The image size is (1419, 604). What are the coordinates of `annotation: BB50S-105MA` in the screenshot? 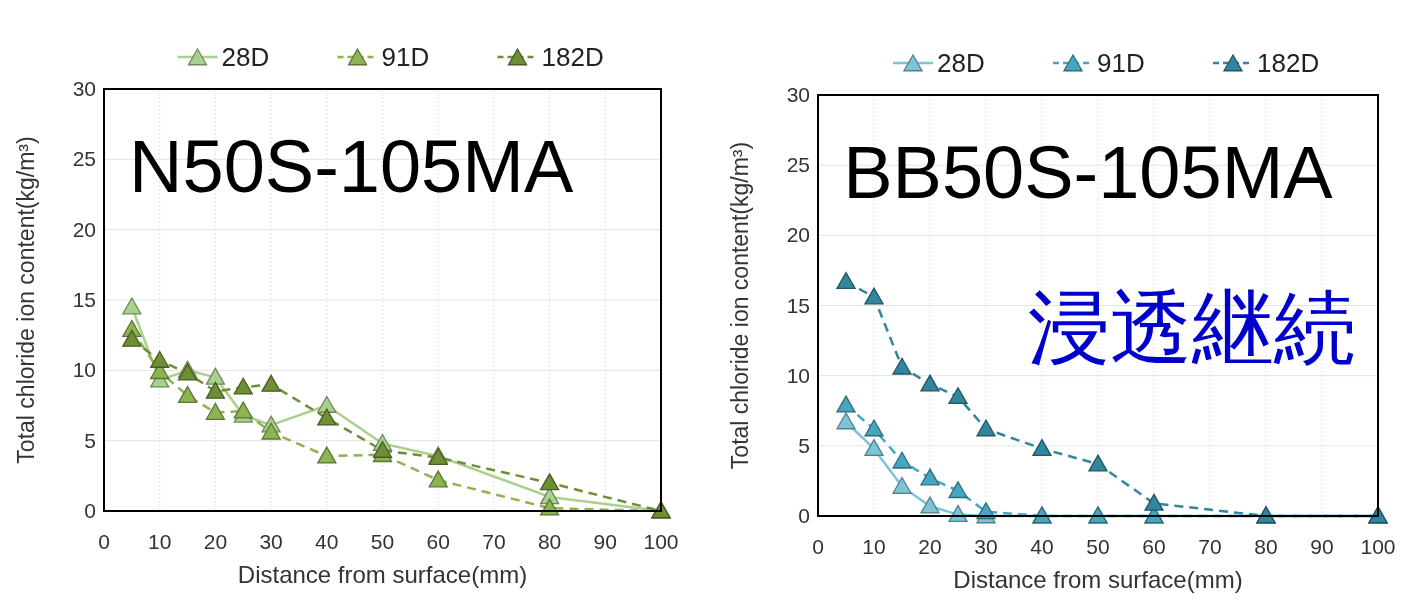 It's located at (1088, 173).